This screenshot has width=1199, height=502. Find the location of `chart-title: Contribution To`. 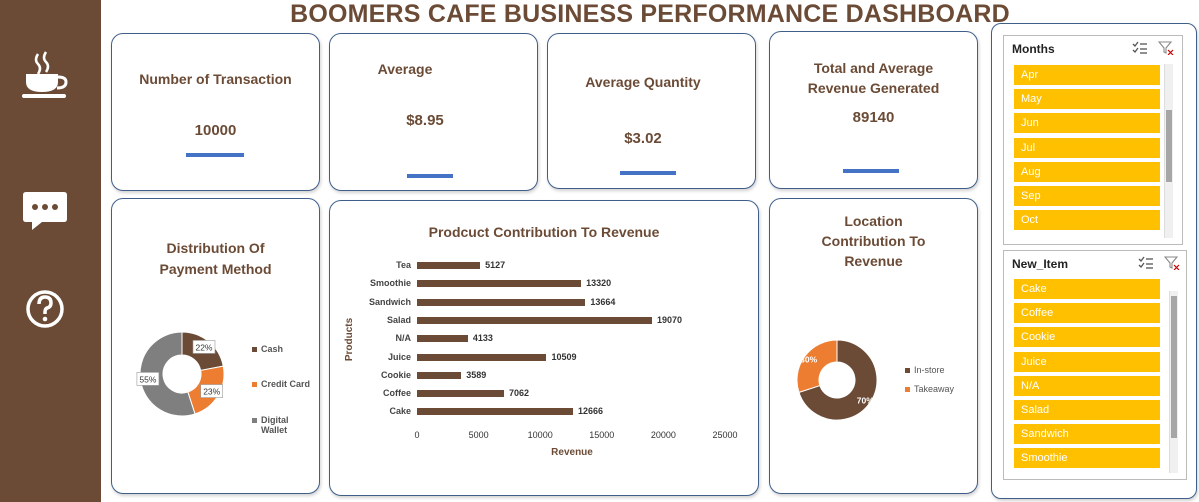

chart-title: Contribution To is located at coordinates (873, 241).